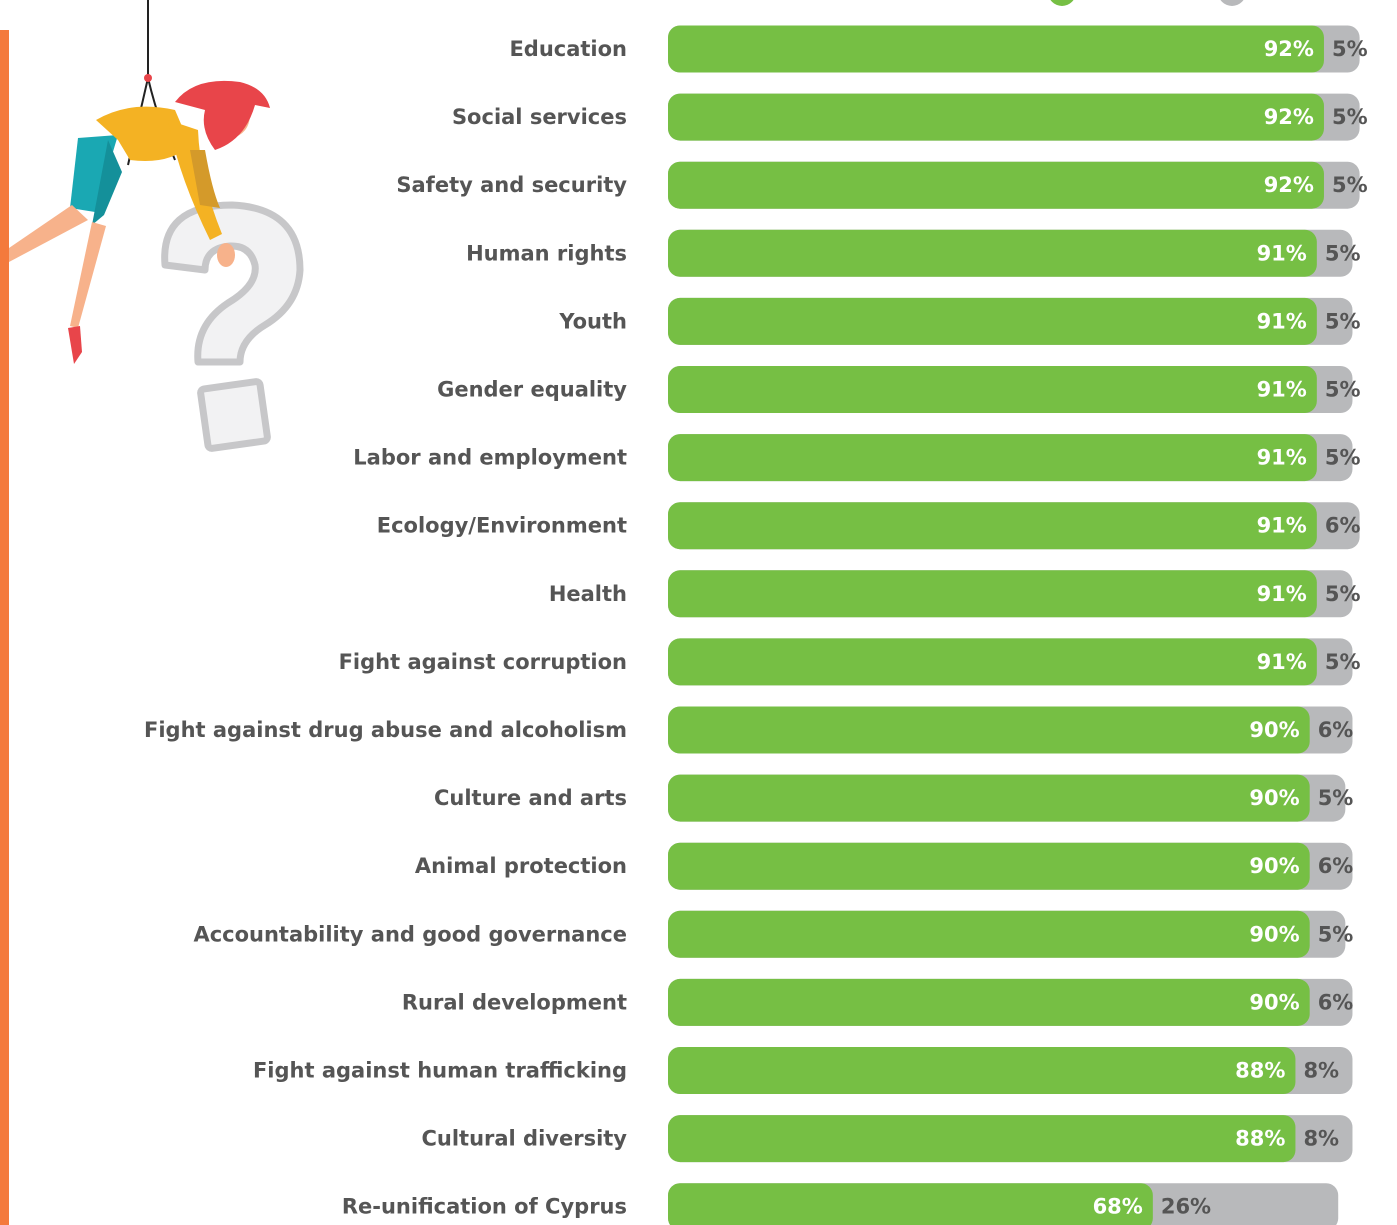 This screenshot has width=1397, height=1225. I want to click on category-label-11: Culture and arts, so click(530, 798).